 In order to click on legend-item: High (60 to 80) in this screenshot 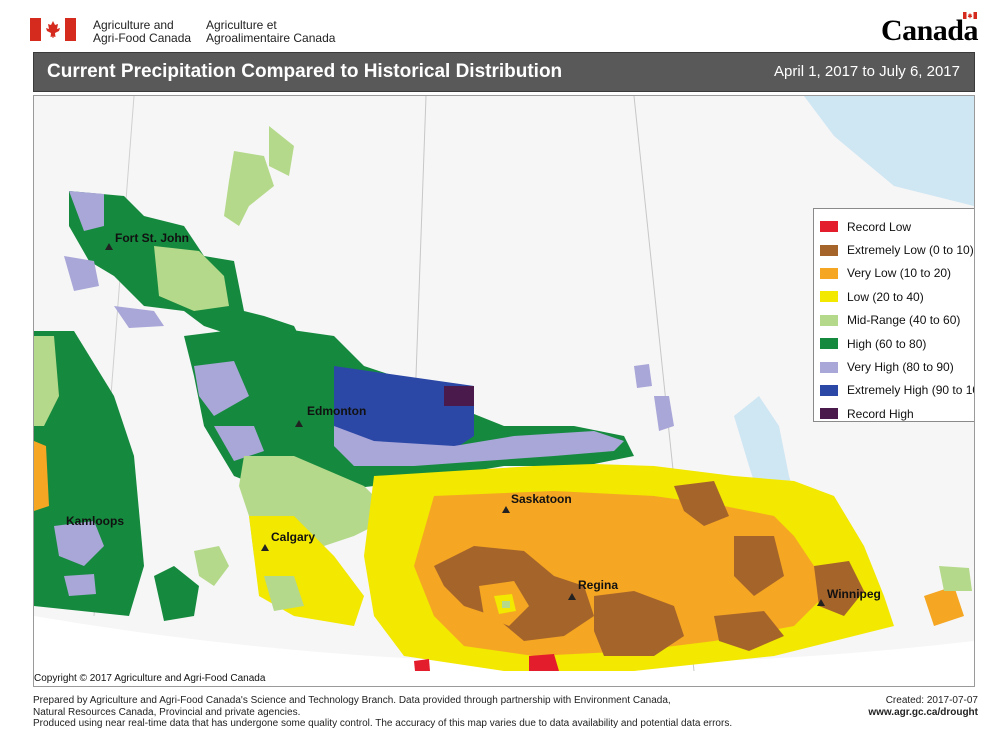, I will do `click(897, 343)`.